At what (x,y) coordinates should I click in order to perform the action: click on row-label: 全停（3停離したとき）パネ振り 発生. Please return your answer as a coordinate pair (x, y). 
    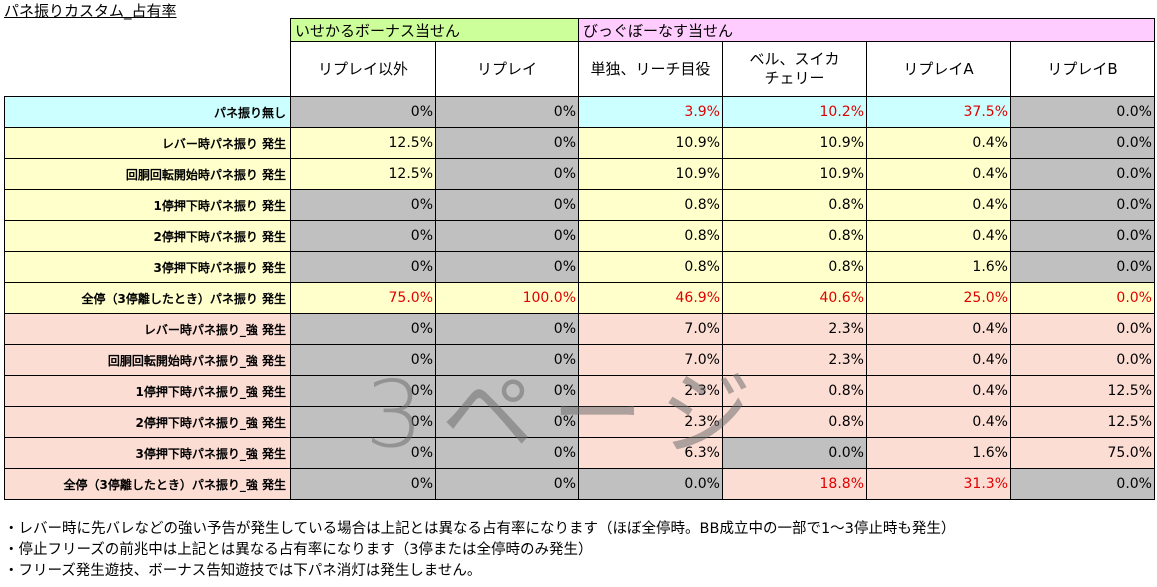
    Looking at the image, I should click on (147, 298).